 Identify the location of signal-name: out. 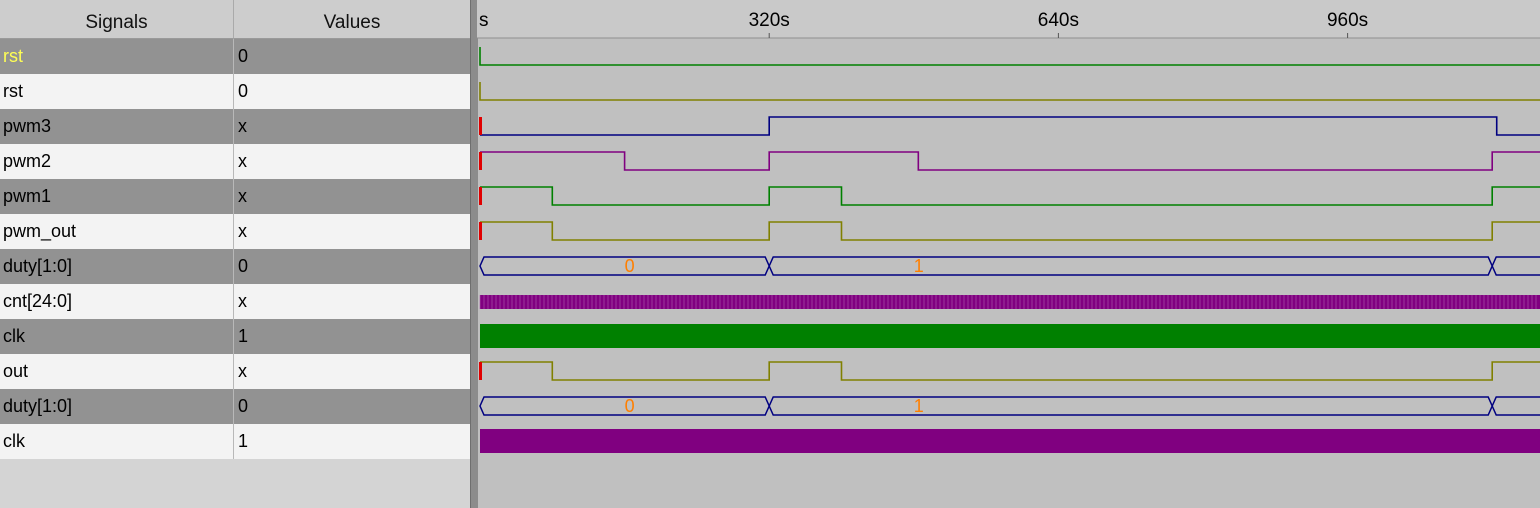
(16, 371).